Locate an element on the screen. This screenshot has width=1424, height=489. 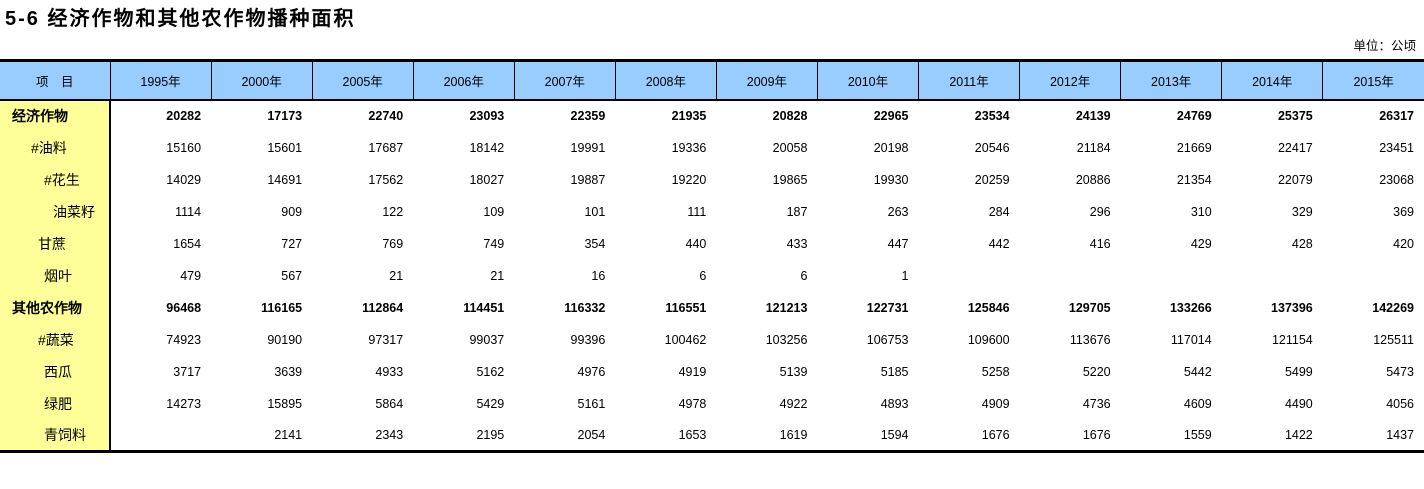
value-cell: 416 is located at coordinates (1100, 243).